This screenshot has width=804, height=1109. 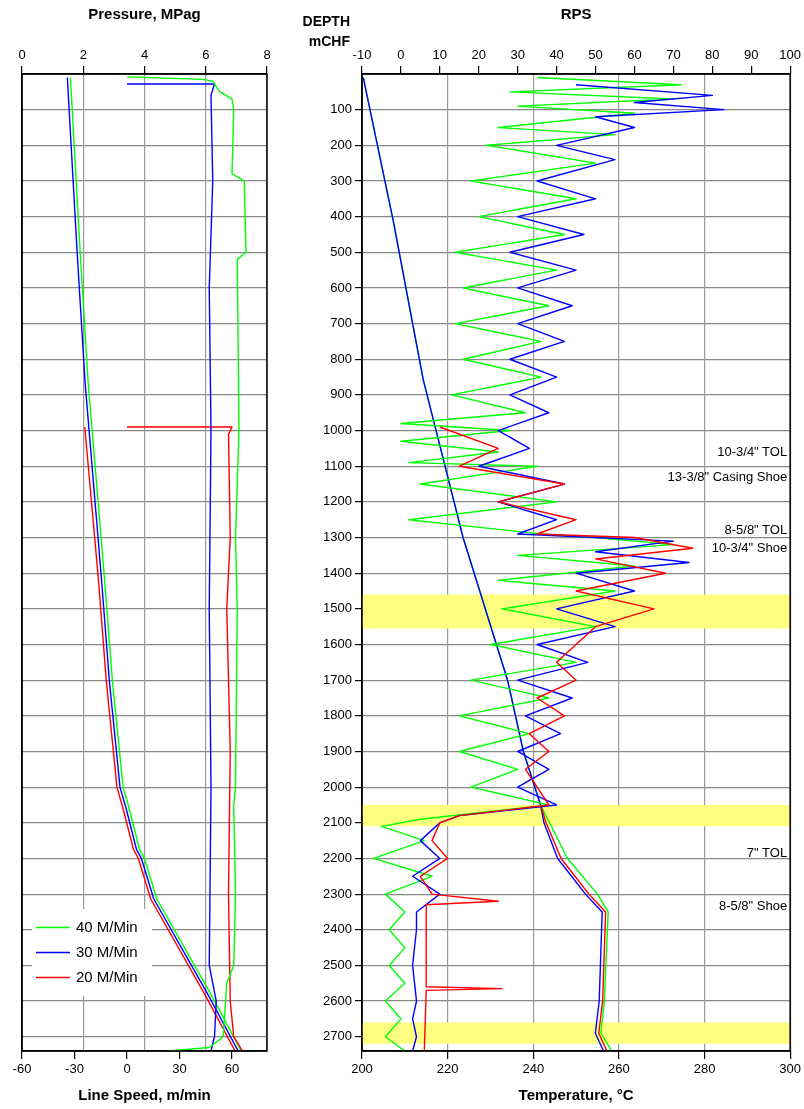 I want to click on x2-tick-label: 100, so click(x=790, y=54).